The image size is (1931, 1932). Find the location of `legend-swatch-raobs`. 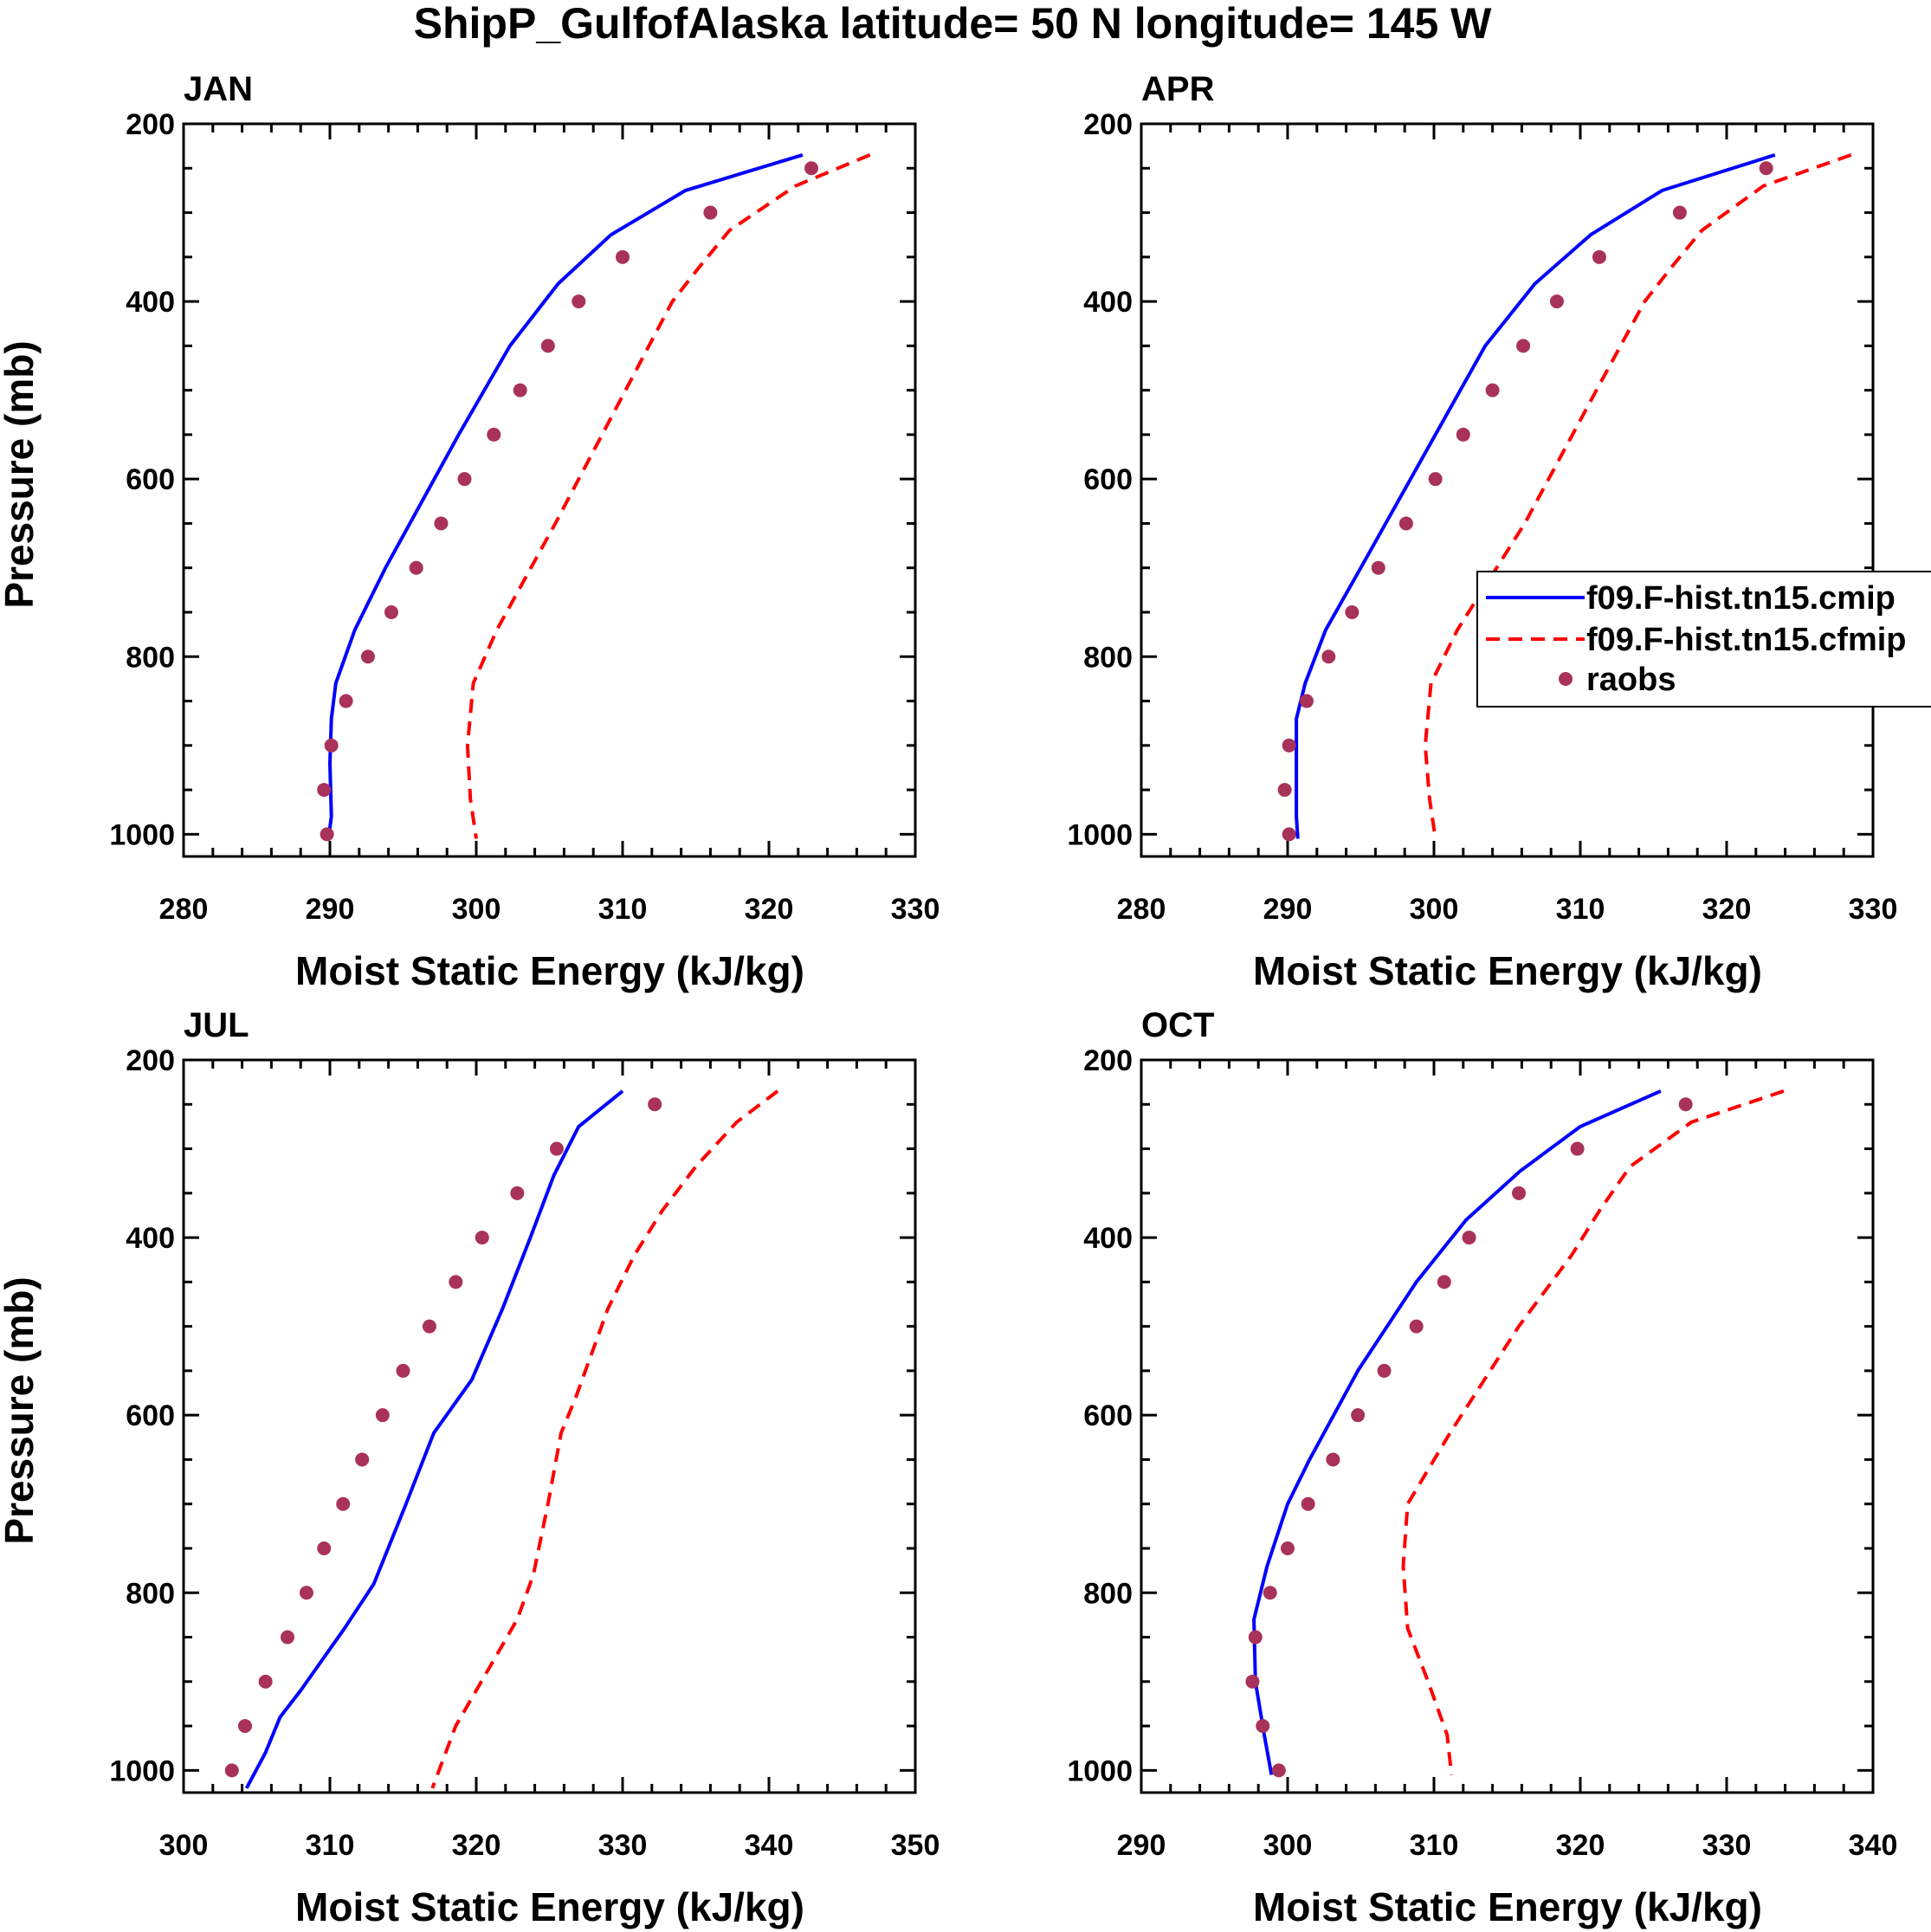

legend-swatch-raobs is located at coordinates (1566, 679).